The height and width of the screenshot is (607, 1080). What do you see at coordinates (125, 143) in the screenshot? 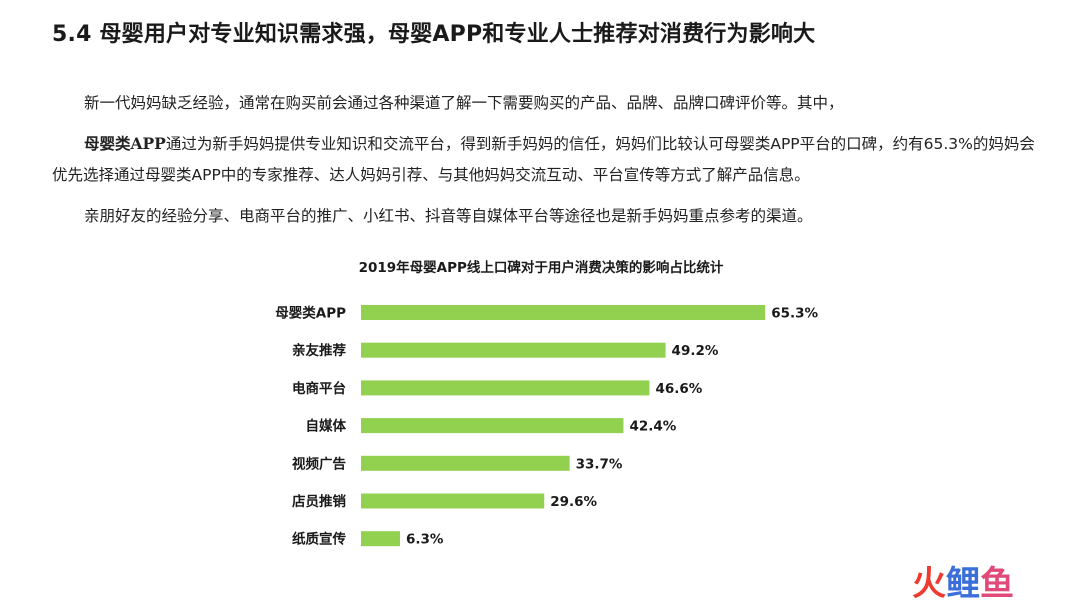
I see `app-paragraph-bold: 母婴类APP` at bounding box center [125, 143].